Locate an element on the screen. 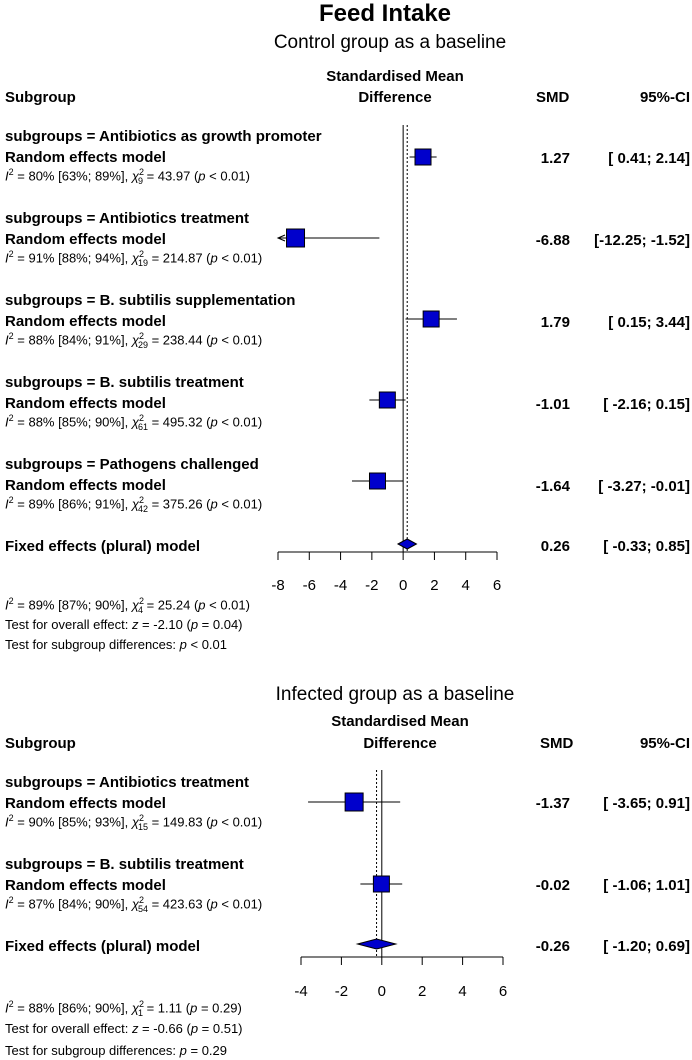 The height and width of the screenshot is (1060, 692). smd-value: -1.37 is located at coordinates (552, 803).